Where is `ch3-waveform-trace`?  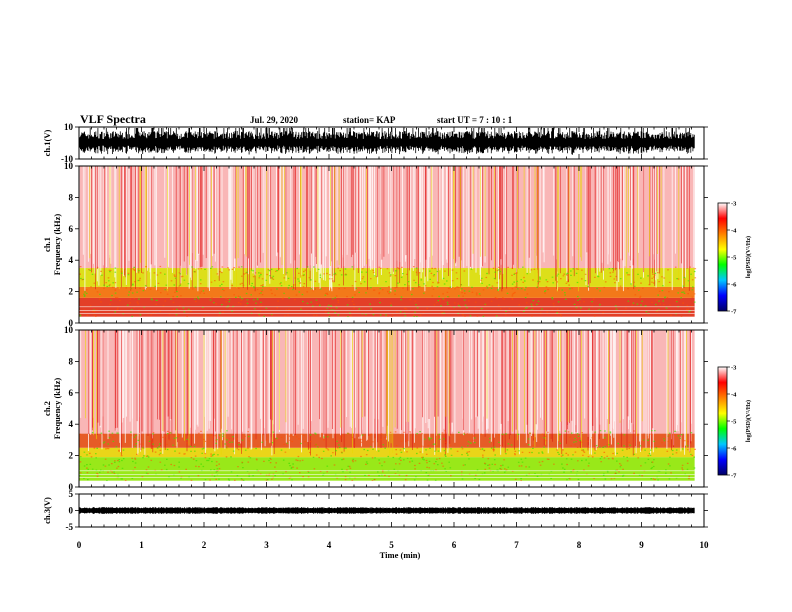 ch3-waveform-trace is located at coordinates (386, 510).